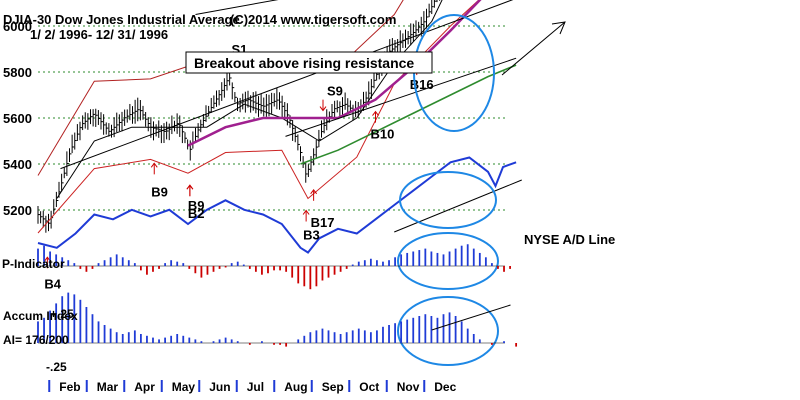  I want to click on trend-arrow-head, so click(558, 28).